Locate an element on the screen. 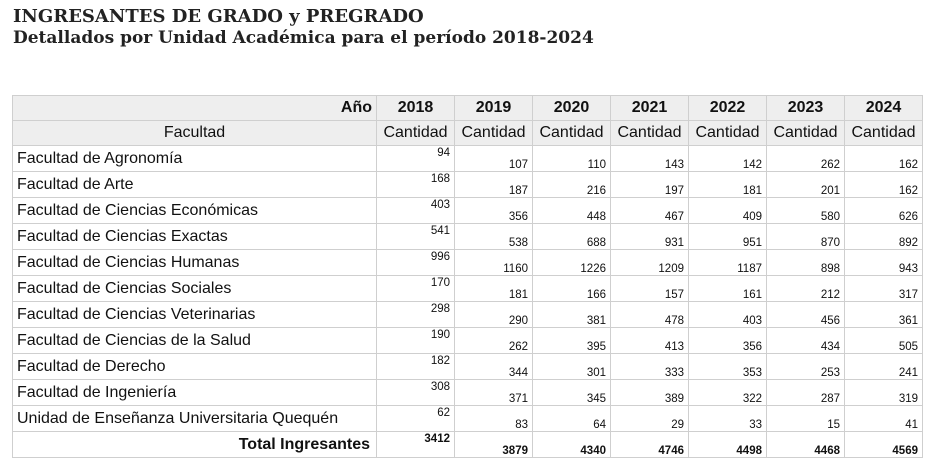 The image size is (940, 458). enrollment-count: 308 is located at coordinates (415, 392).